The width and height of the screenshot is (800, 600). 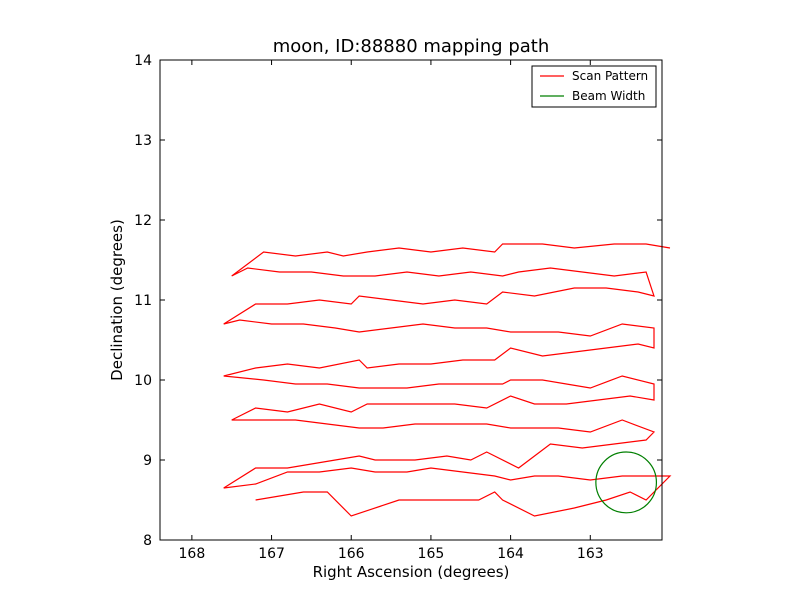 What do you see at coordinates (147, 541) in the screenshot?
I see `y-tick-label: 8` at bounding box center [147, 541].